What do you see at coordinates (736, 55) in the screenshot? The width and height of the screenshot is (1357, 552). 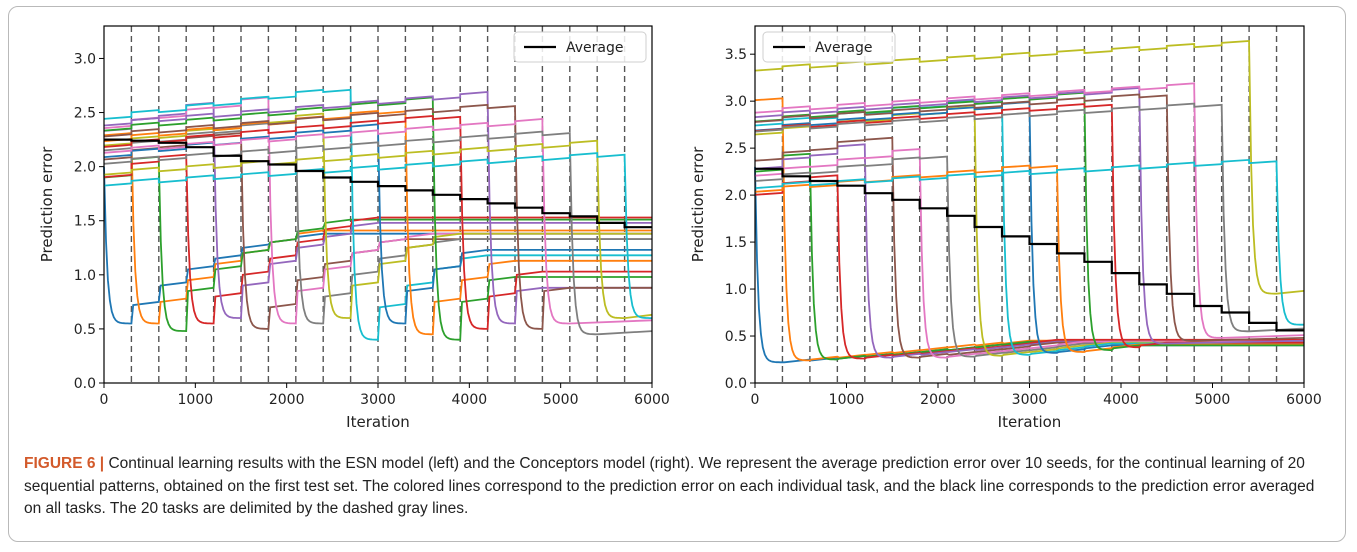 I see `y-tick-label: 3.5` at bounding box center [736, 55].